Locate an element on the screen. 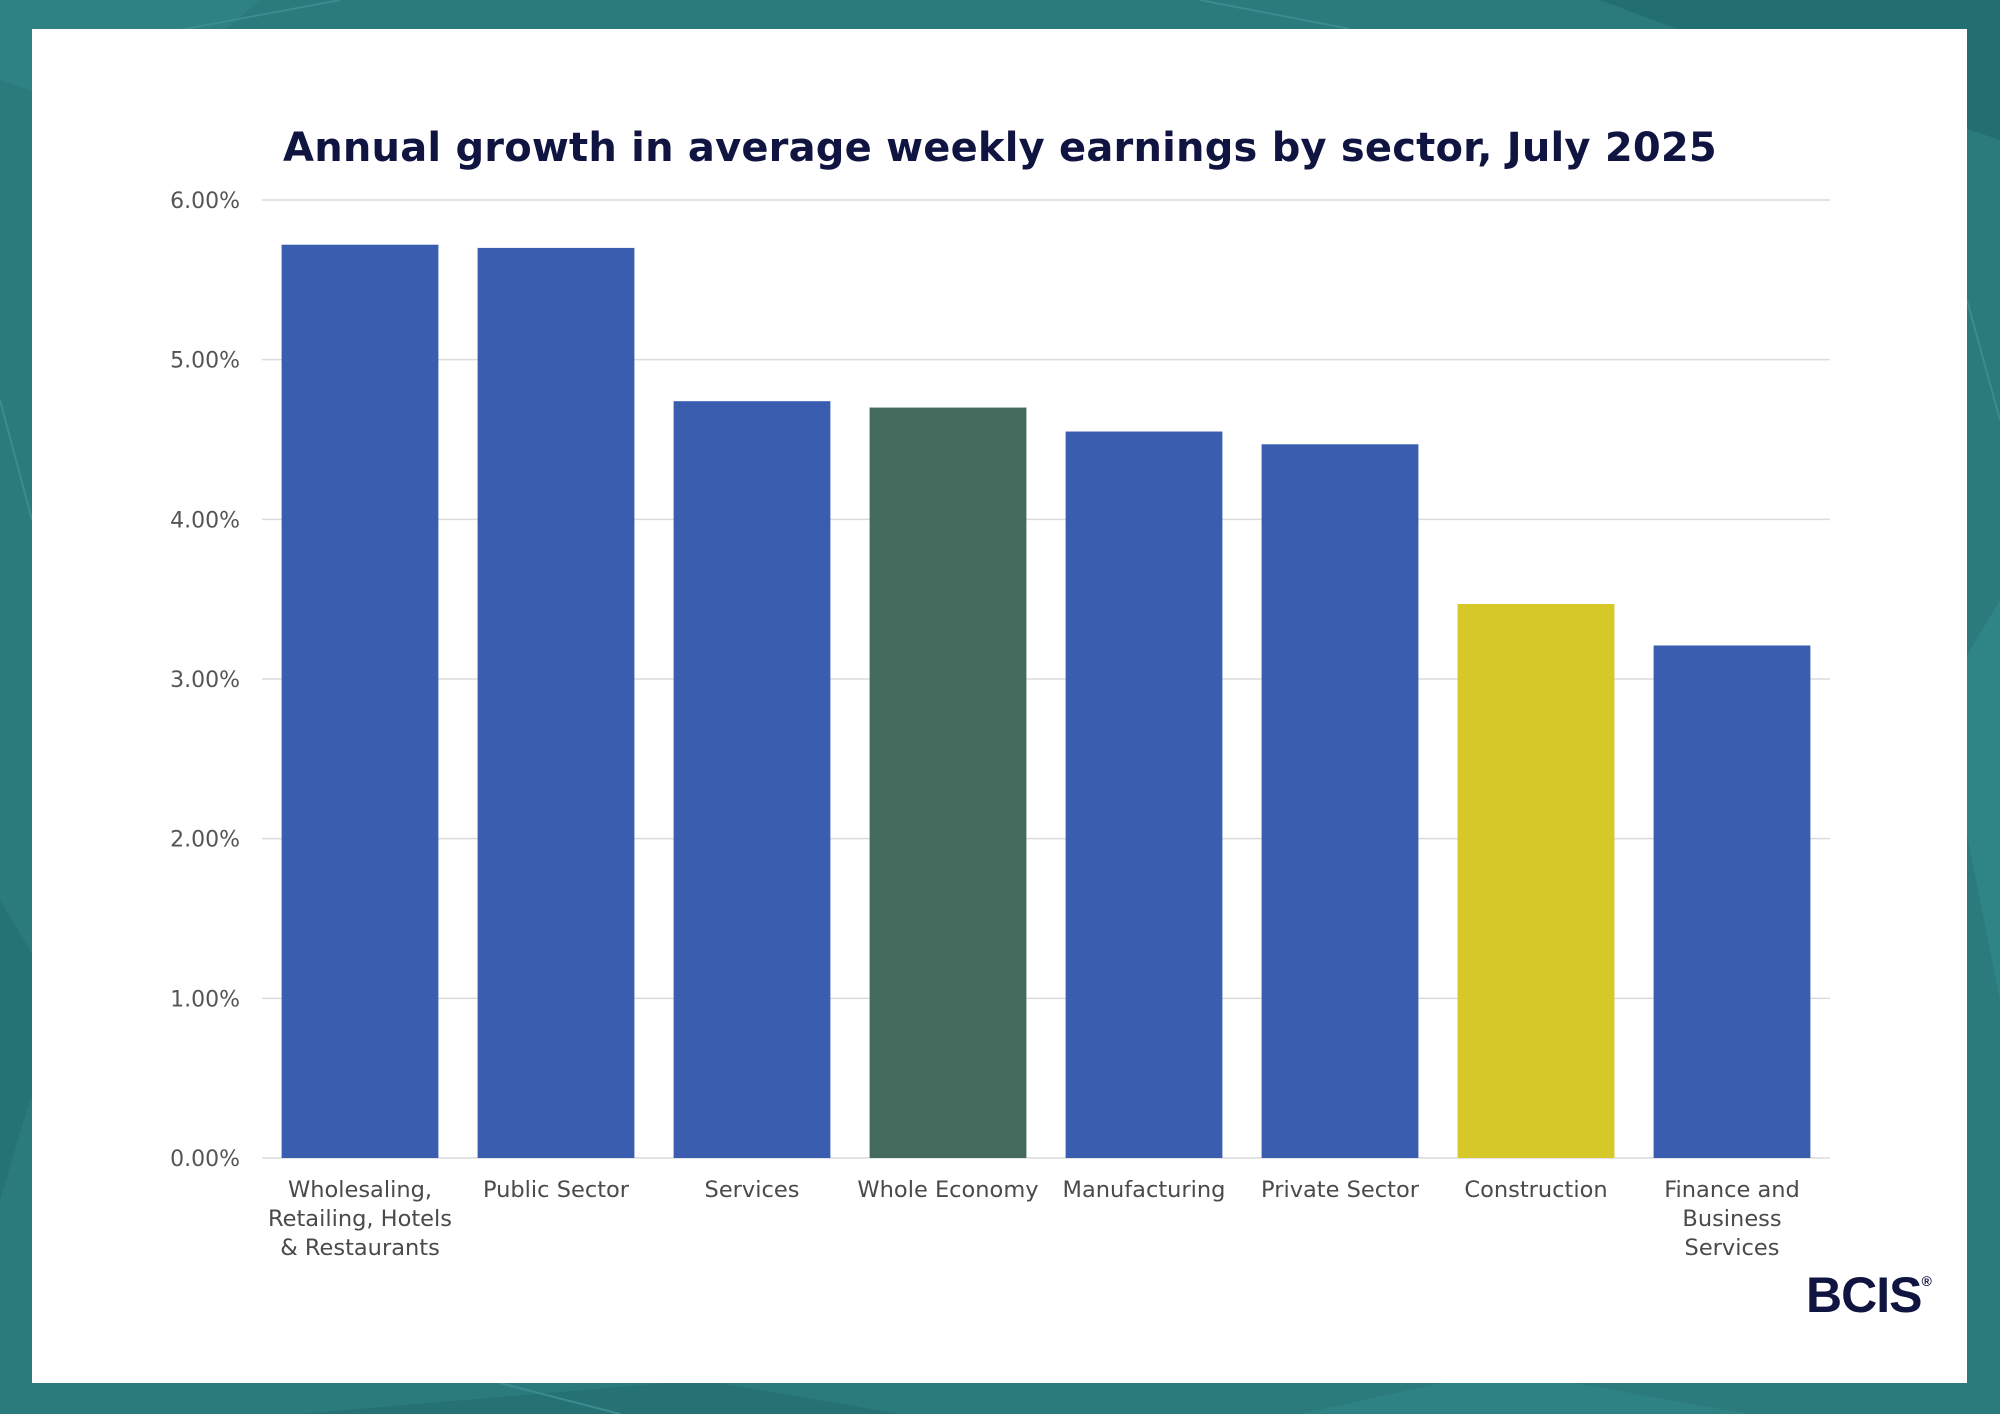 The width and height of the screenshot is (2000, 1414). x-category-label-3: Whole Economy is located at coordinates (947, 1190).